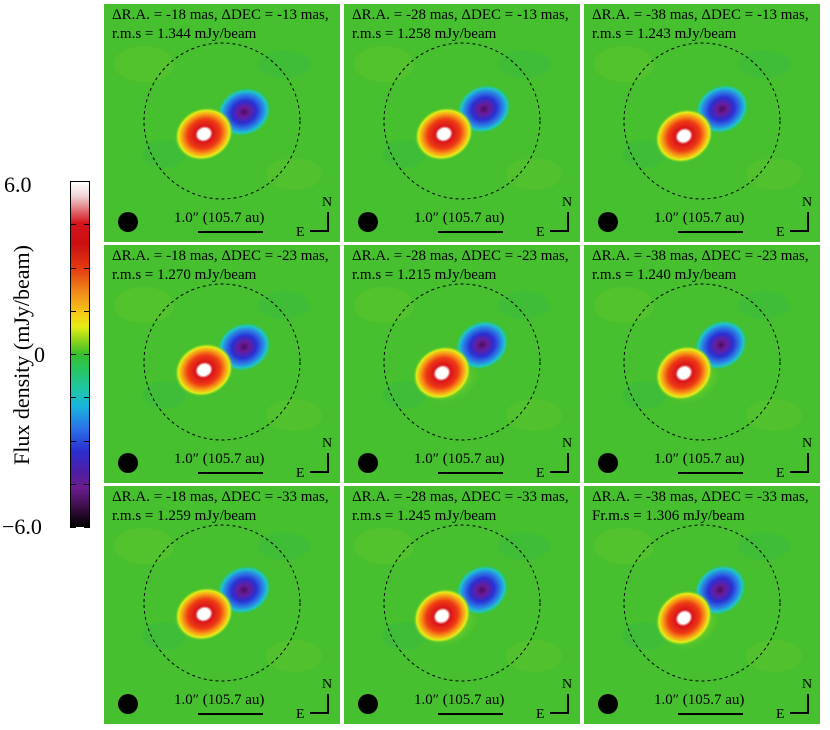 The width and height of the screenshot is (830, 730). I want to click on colorbar-min-label: −6.0, so click(22, 526).